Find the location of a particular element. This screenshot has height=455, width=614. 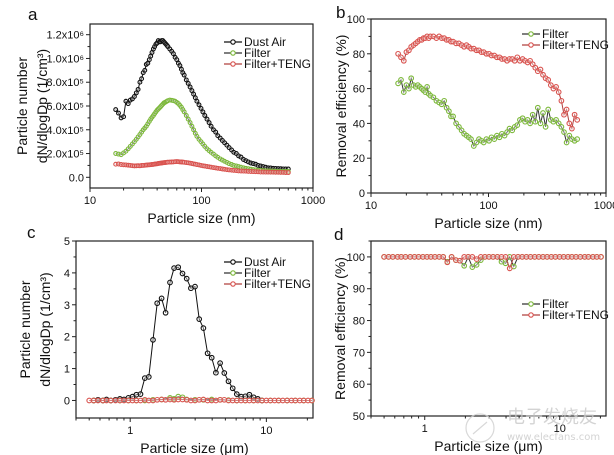

x-tick-label: 10 is located at coordinates (560, 429).